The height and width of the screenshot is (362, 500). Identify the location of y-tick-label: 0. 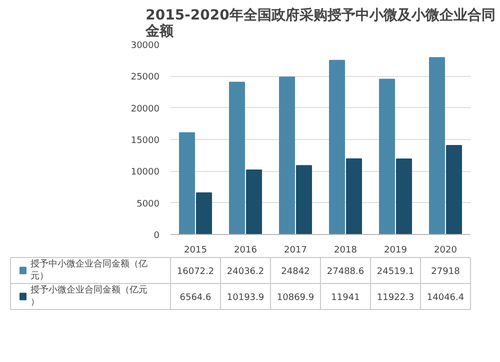
(157, 236).